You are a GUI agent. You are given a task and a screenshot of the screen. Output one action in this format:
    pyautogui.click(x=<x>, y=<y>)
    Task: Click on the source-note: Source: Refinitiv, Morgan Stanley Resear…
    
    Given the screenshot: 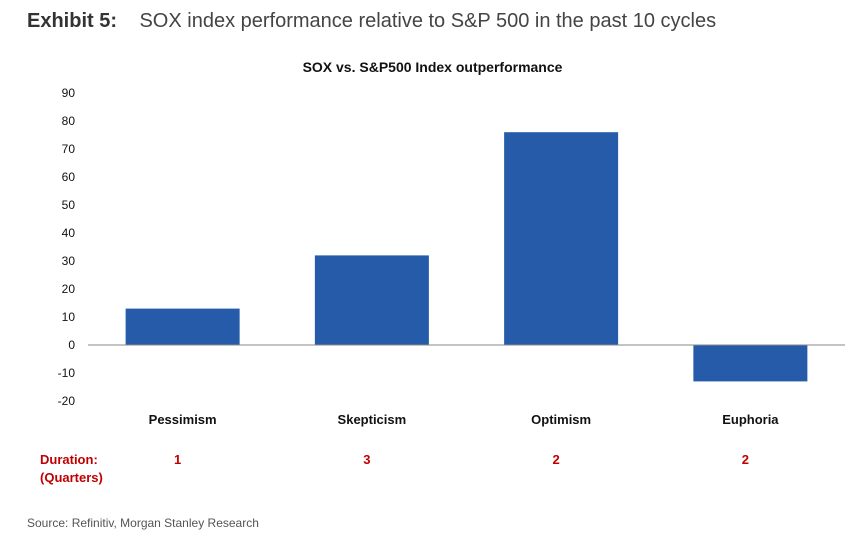 What is the action you would take?
    pyautogui.click(x=143, y=523)
    